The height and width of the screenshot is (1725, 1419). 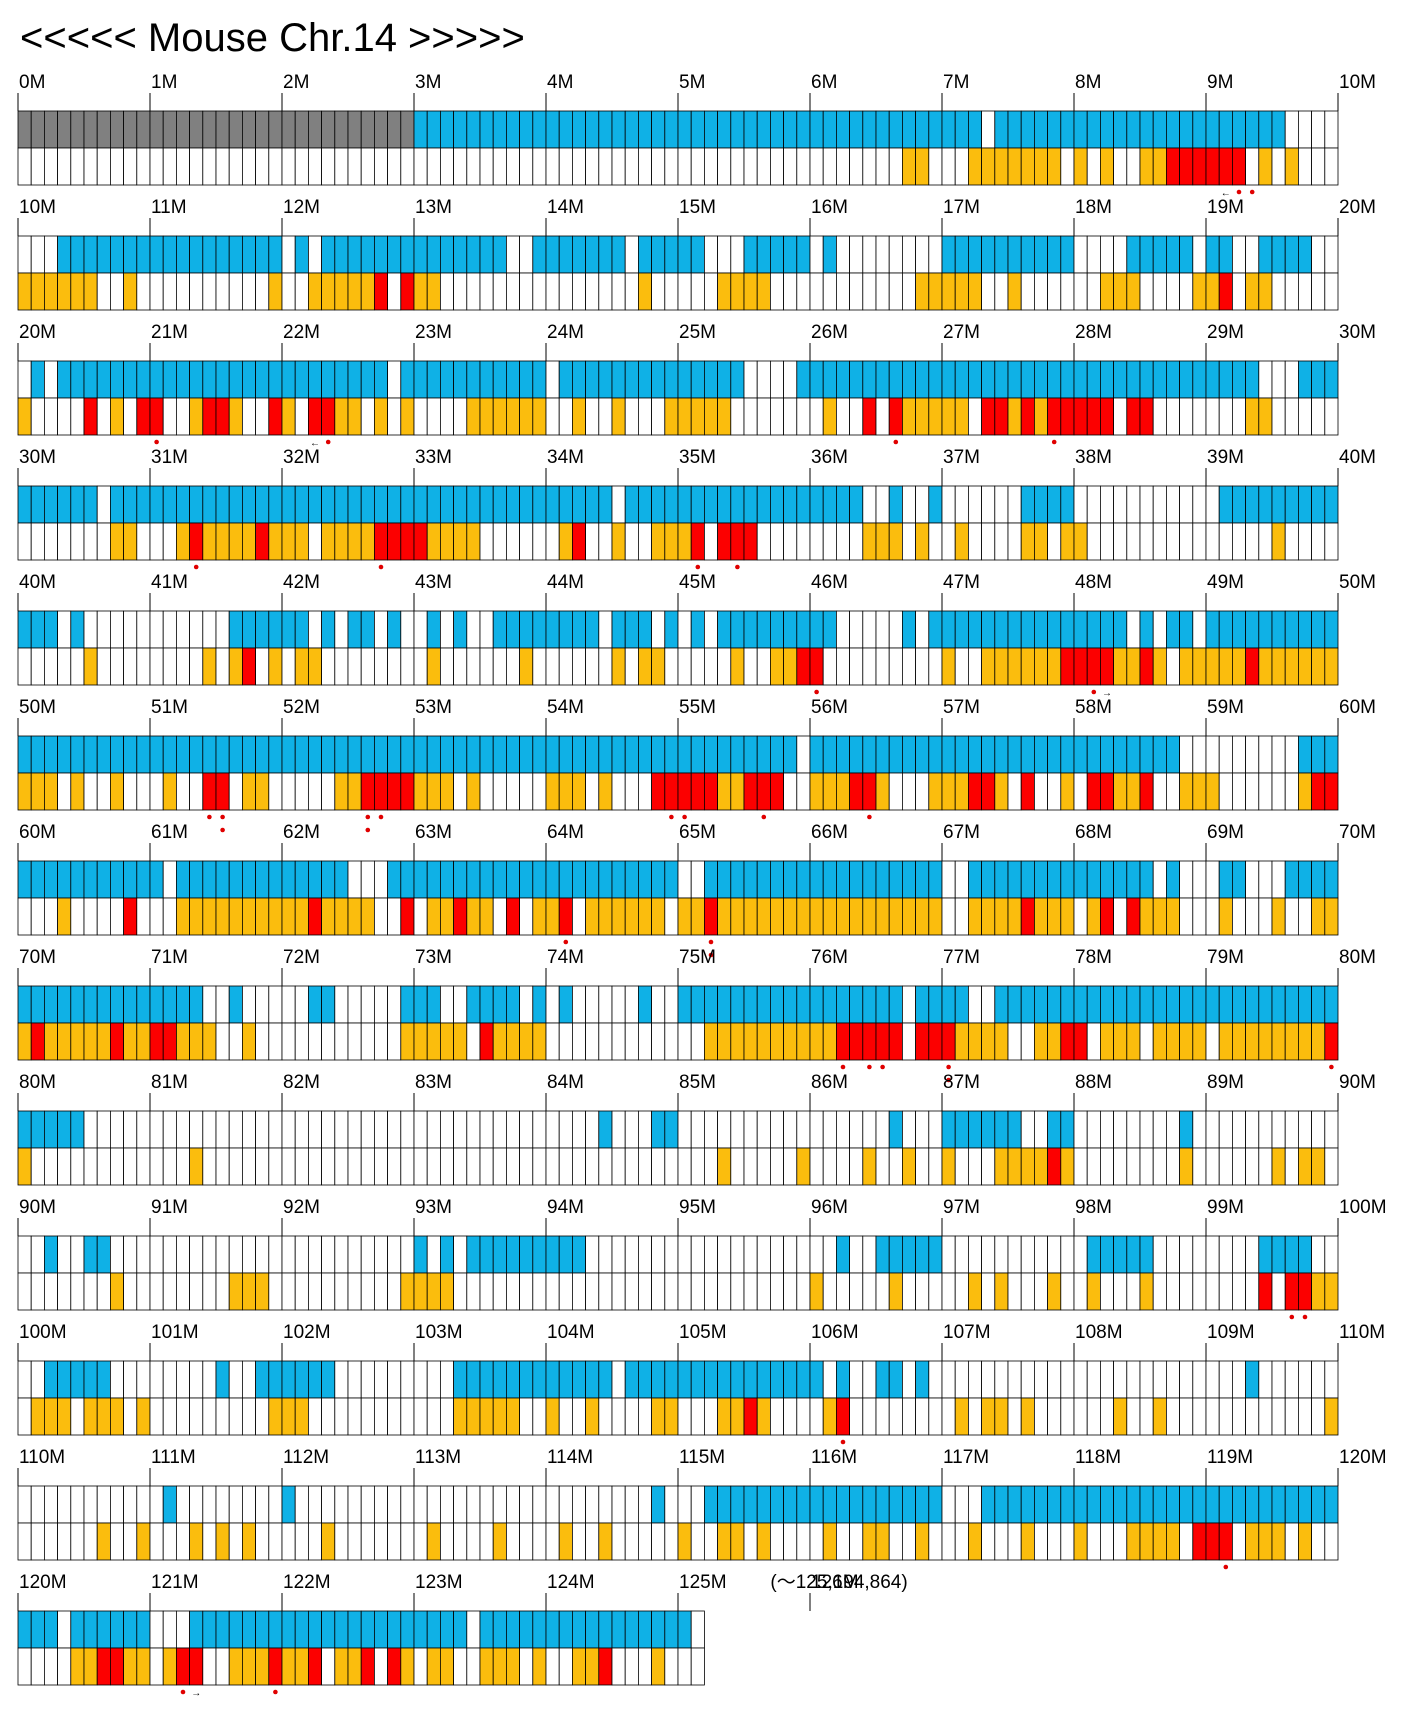 I want to click on megabase-label: 50M, so click(x=37, y=707).